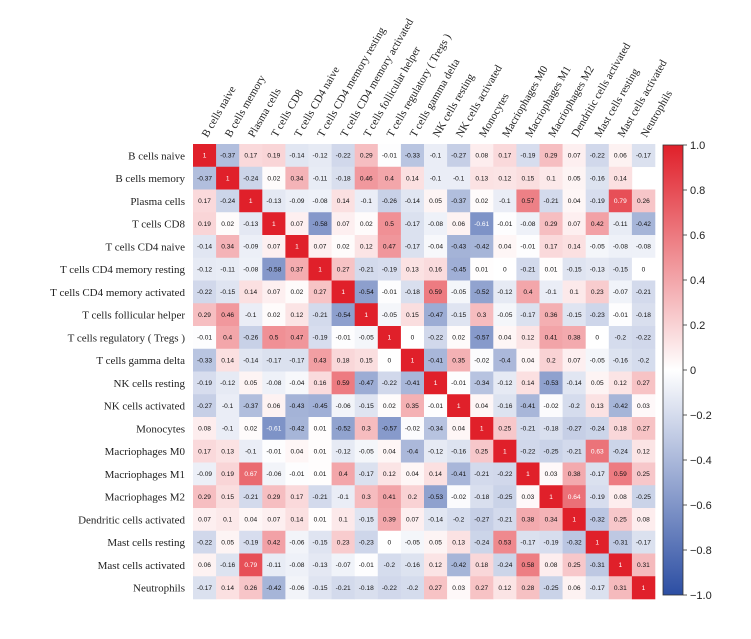  What do you see at coordinates (435, 520) in the screenshot?
I see `cell-value-label: -0.14` at bounding box center [435, 520].